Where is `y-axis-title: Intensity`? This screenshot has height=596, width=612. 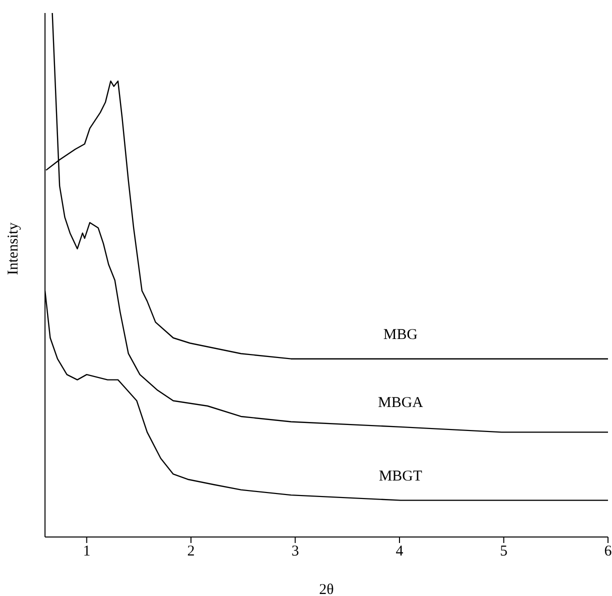 y-axis-title: Intensity is located at coordinates (13, 248).